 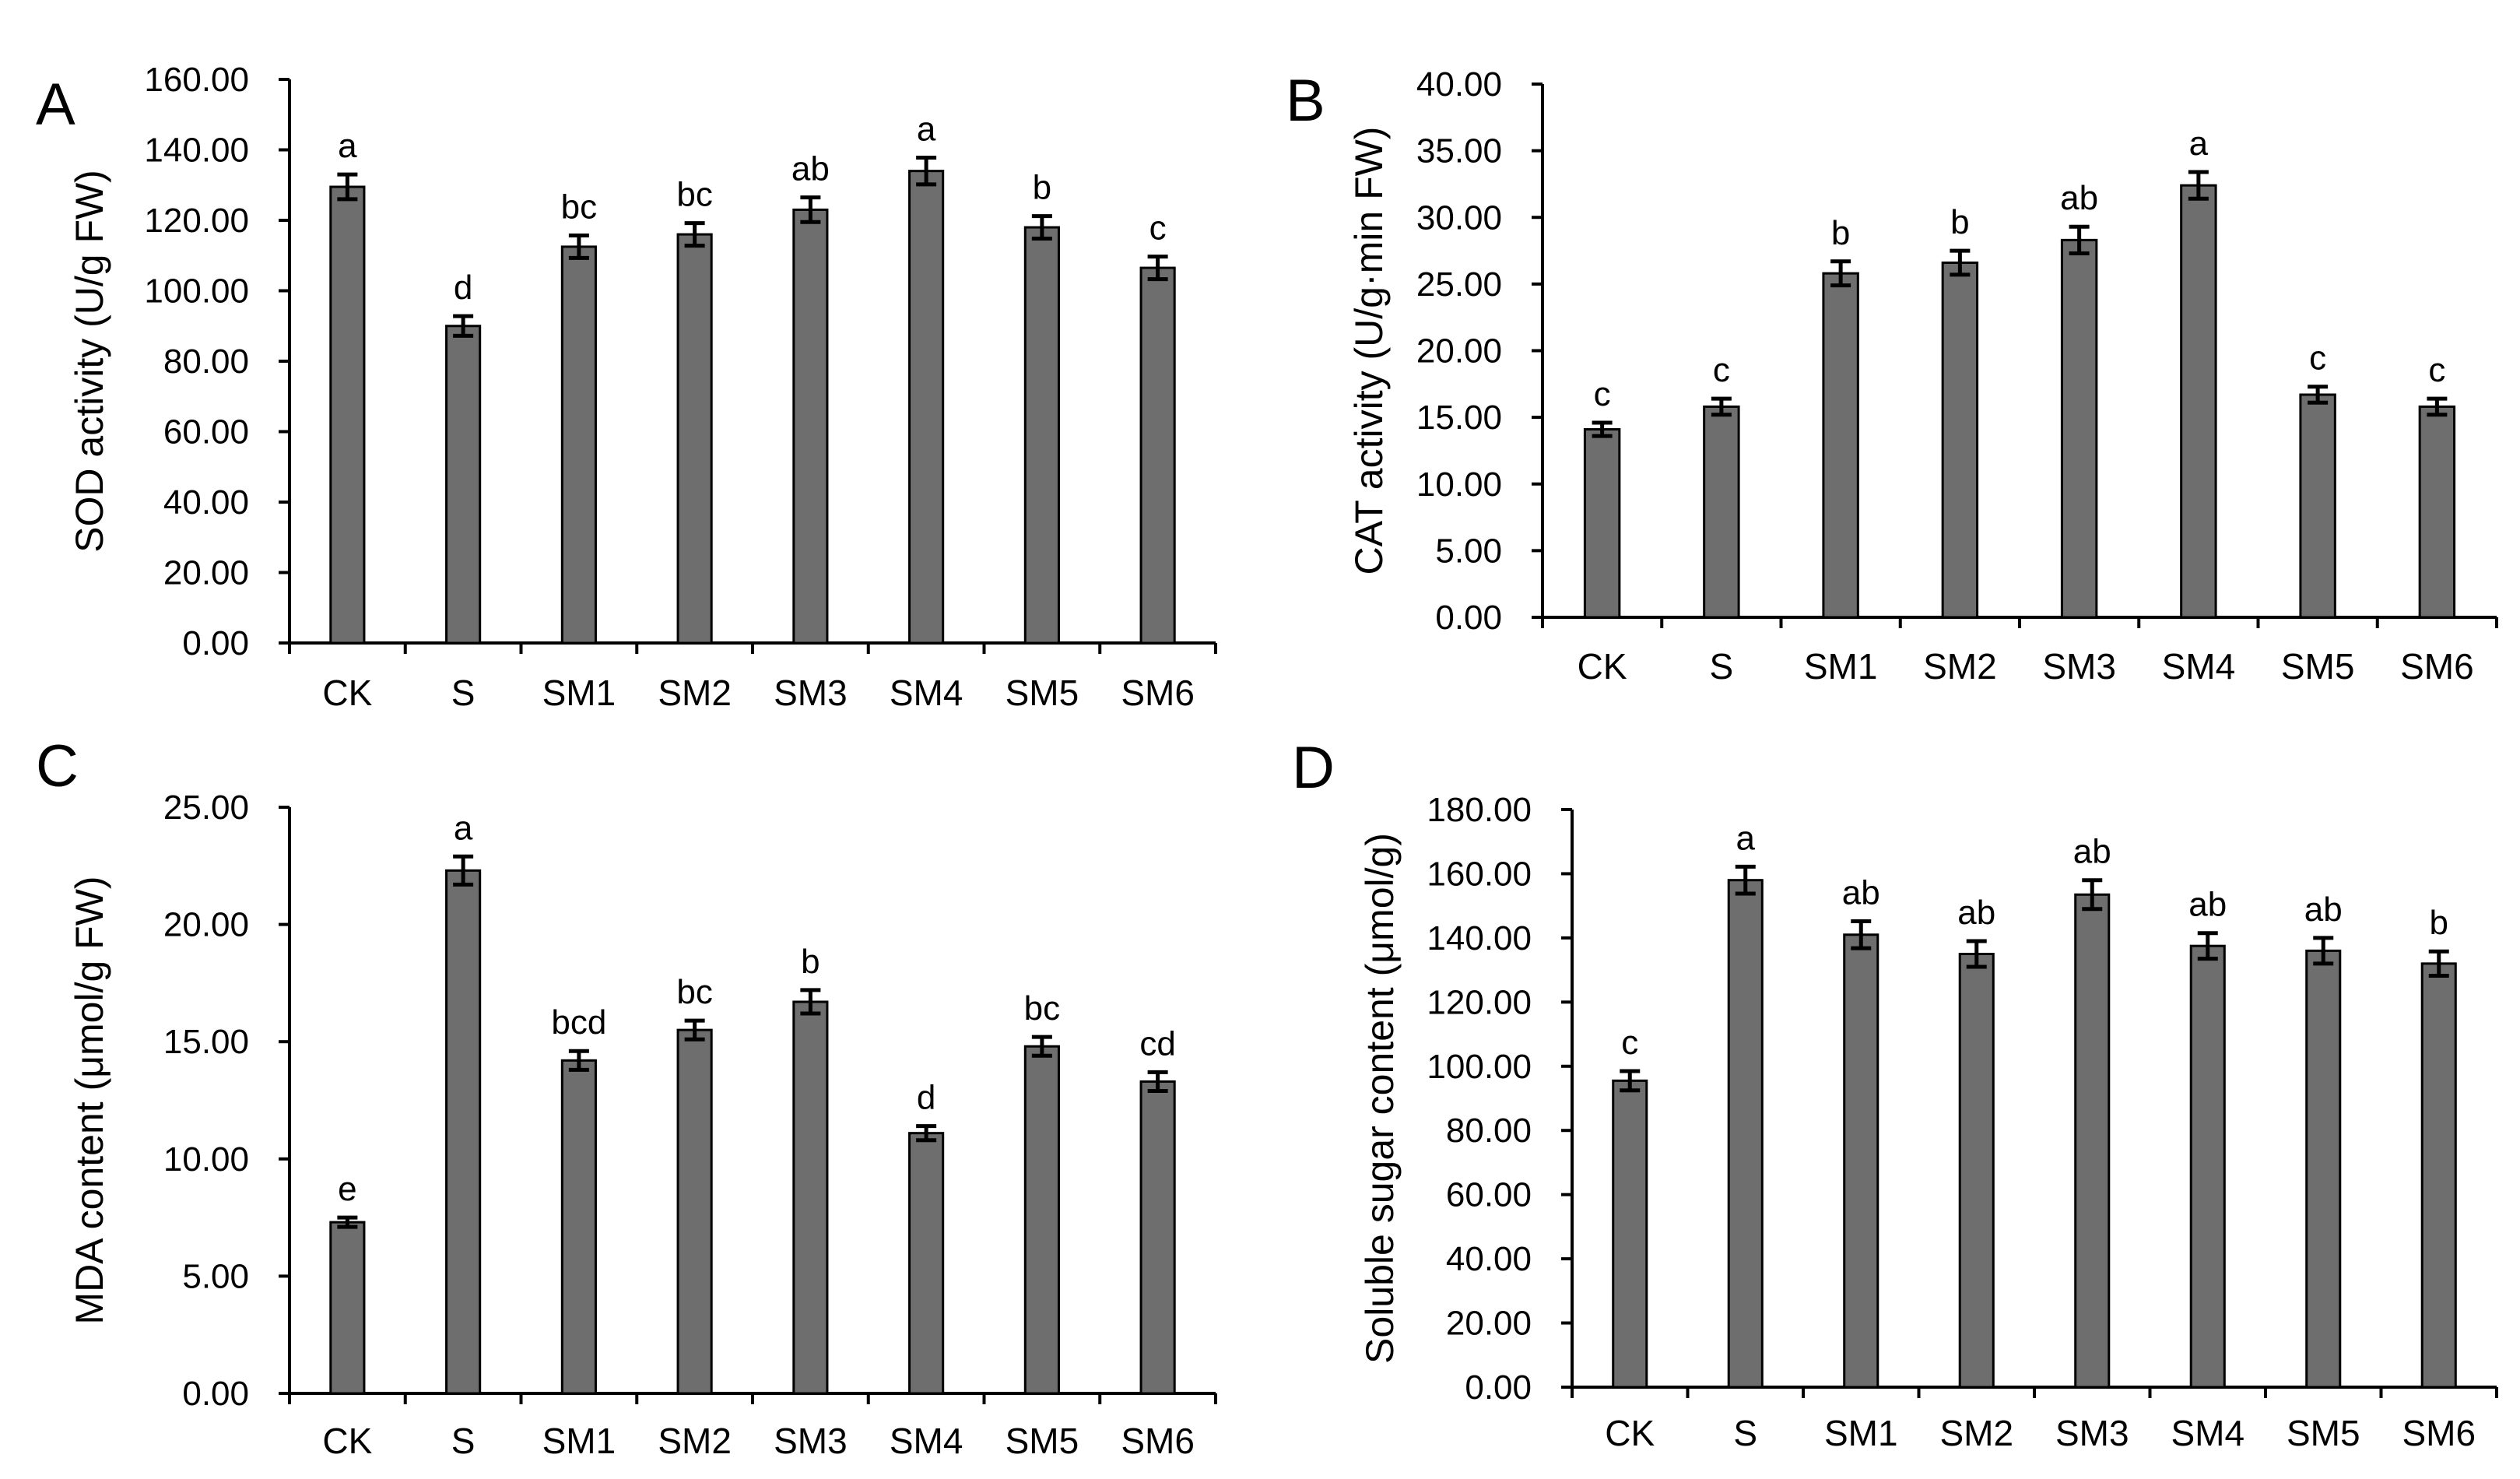 I want to click on y-tick-label: 10.00, so click(x=206, y=1159).